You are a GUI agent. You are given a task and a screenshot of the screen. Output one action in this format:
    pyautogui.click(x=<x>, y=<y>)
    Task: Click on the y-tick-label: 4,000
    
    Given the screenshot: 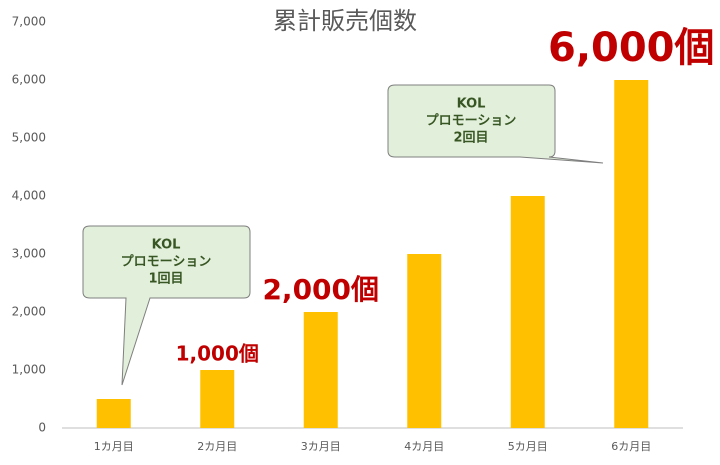 What is the action you would take?
    pyautogui.click(x=29, y=196)
    